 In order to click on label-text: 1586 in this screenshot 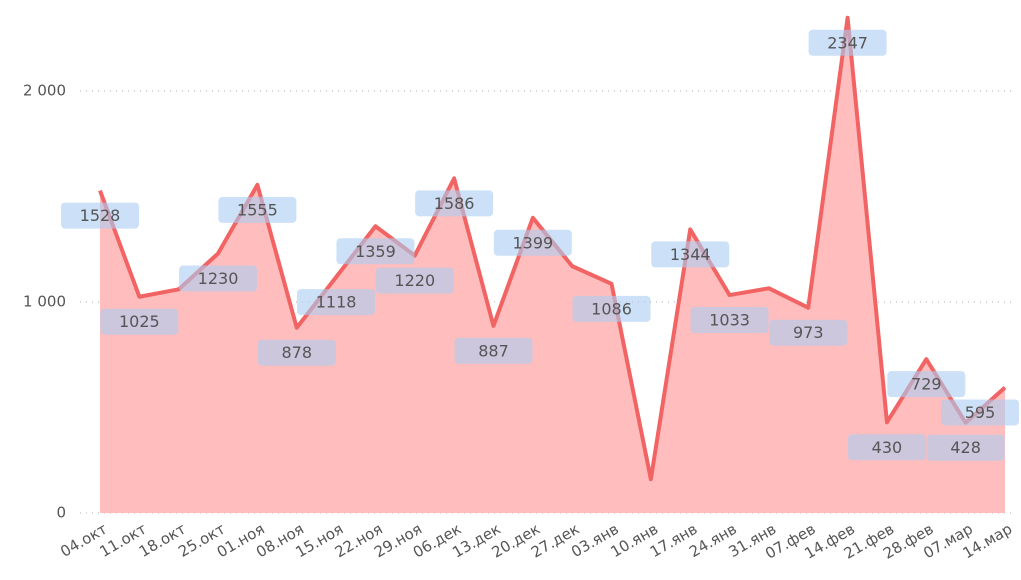, I will do `click(454, 203)`.